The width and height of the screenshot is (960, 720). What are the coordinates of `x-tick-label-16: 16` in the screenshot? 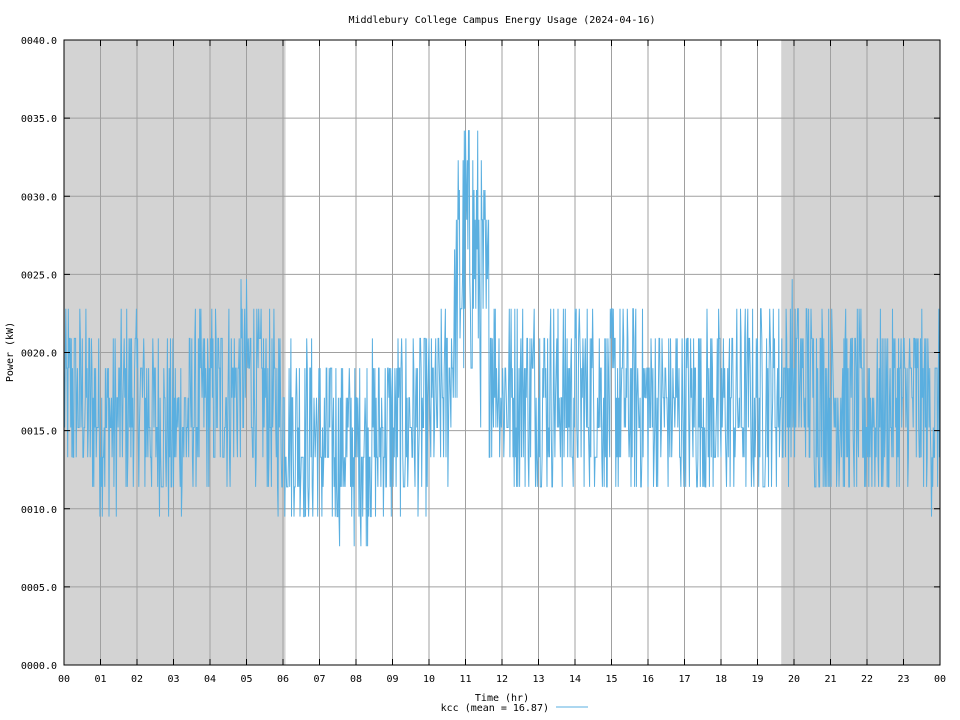 It's located at (648, 679).